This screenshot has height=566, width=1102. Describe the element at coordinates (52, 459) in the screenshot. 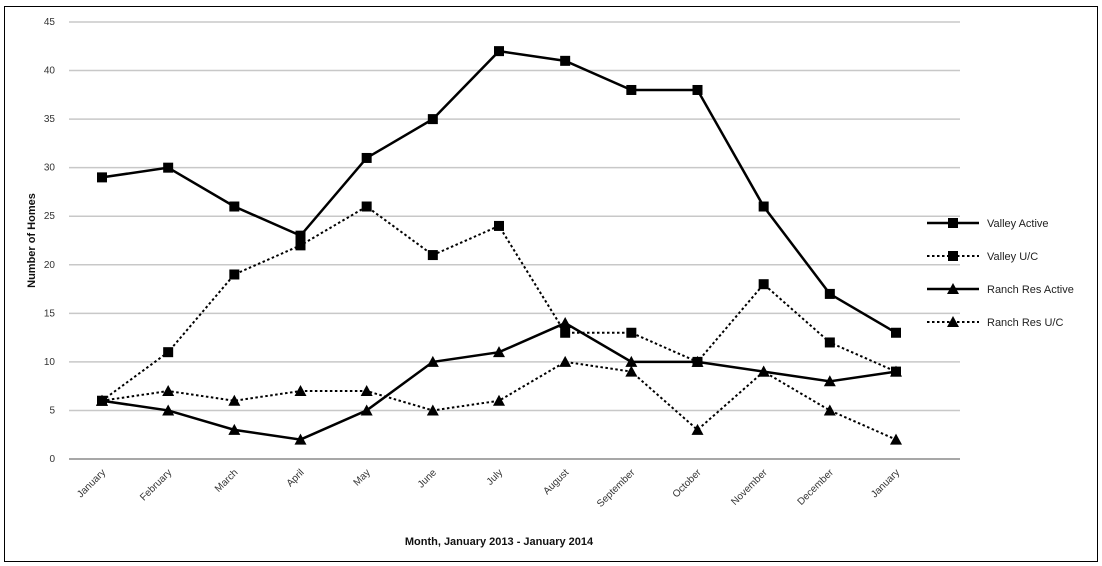

I see `y-tick-label: 0` at that location.